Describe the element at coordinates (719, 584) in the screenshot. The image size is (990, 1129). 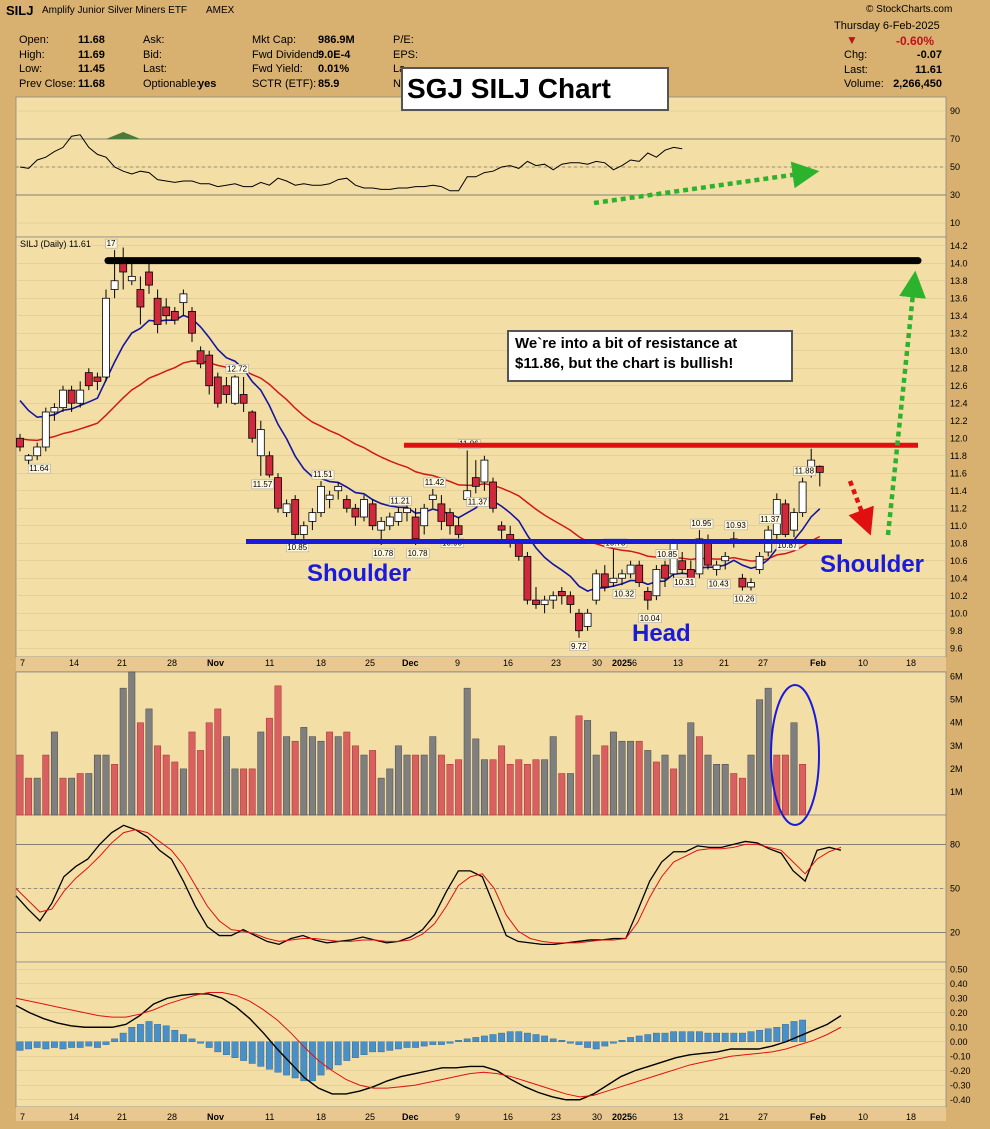
I see `price-annotation: 10.43` at that location.